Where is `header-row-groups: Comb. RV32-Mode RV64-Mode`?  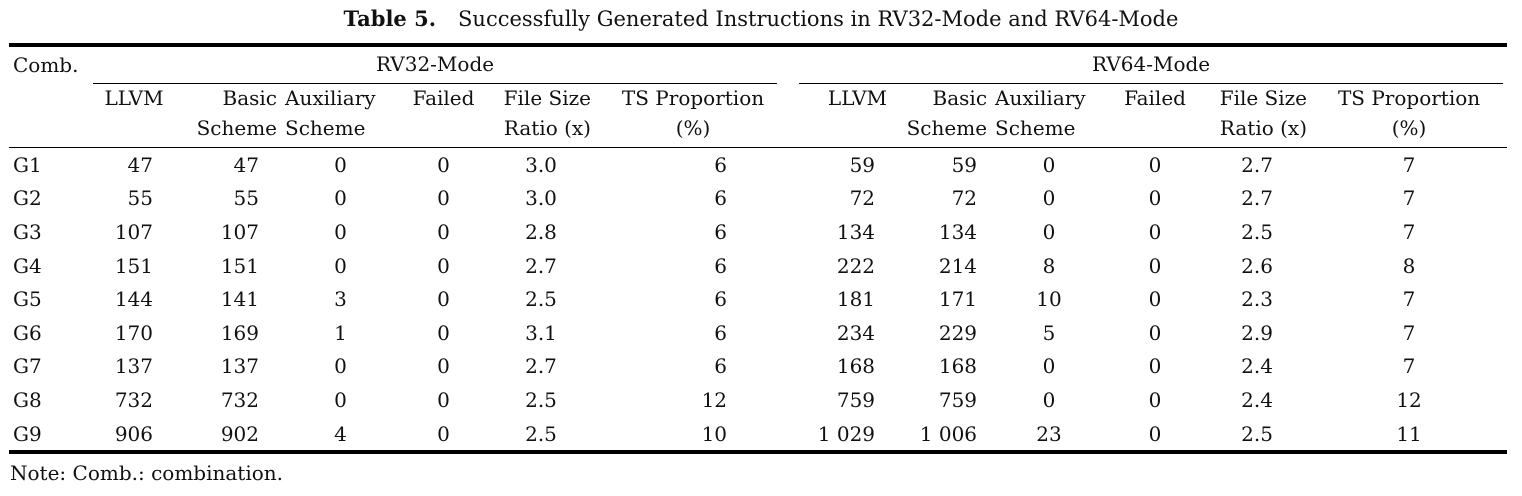 header-row-groups: Comb. RV32-Mode RV64-Mode is located at coordinates (758, 63).